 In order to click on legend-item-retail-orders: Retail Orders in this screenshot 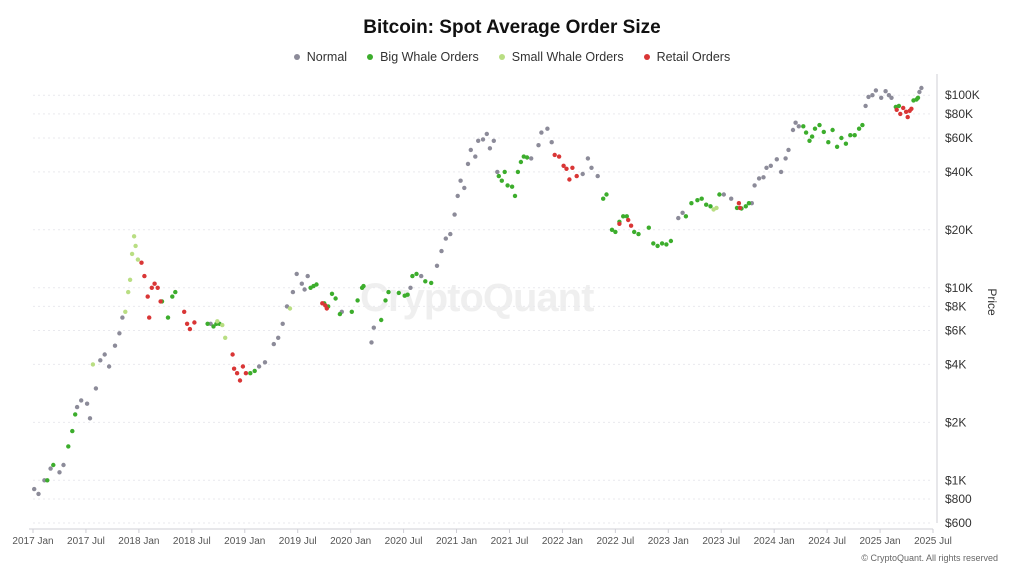, I will do `click(686, 57)`.